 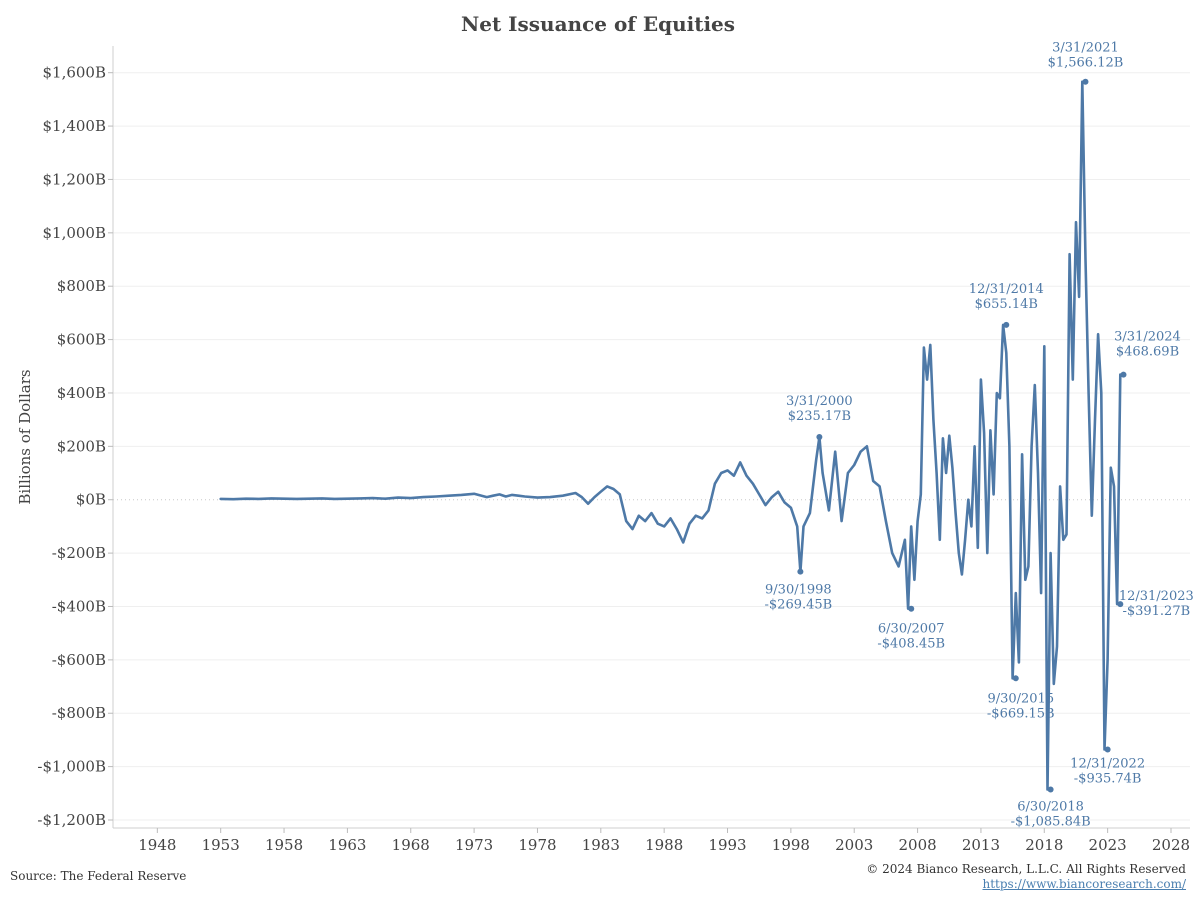 I want to click on annotation-date: 12/31/2022, so click(x=1107, y=763).